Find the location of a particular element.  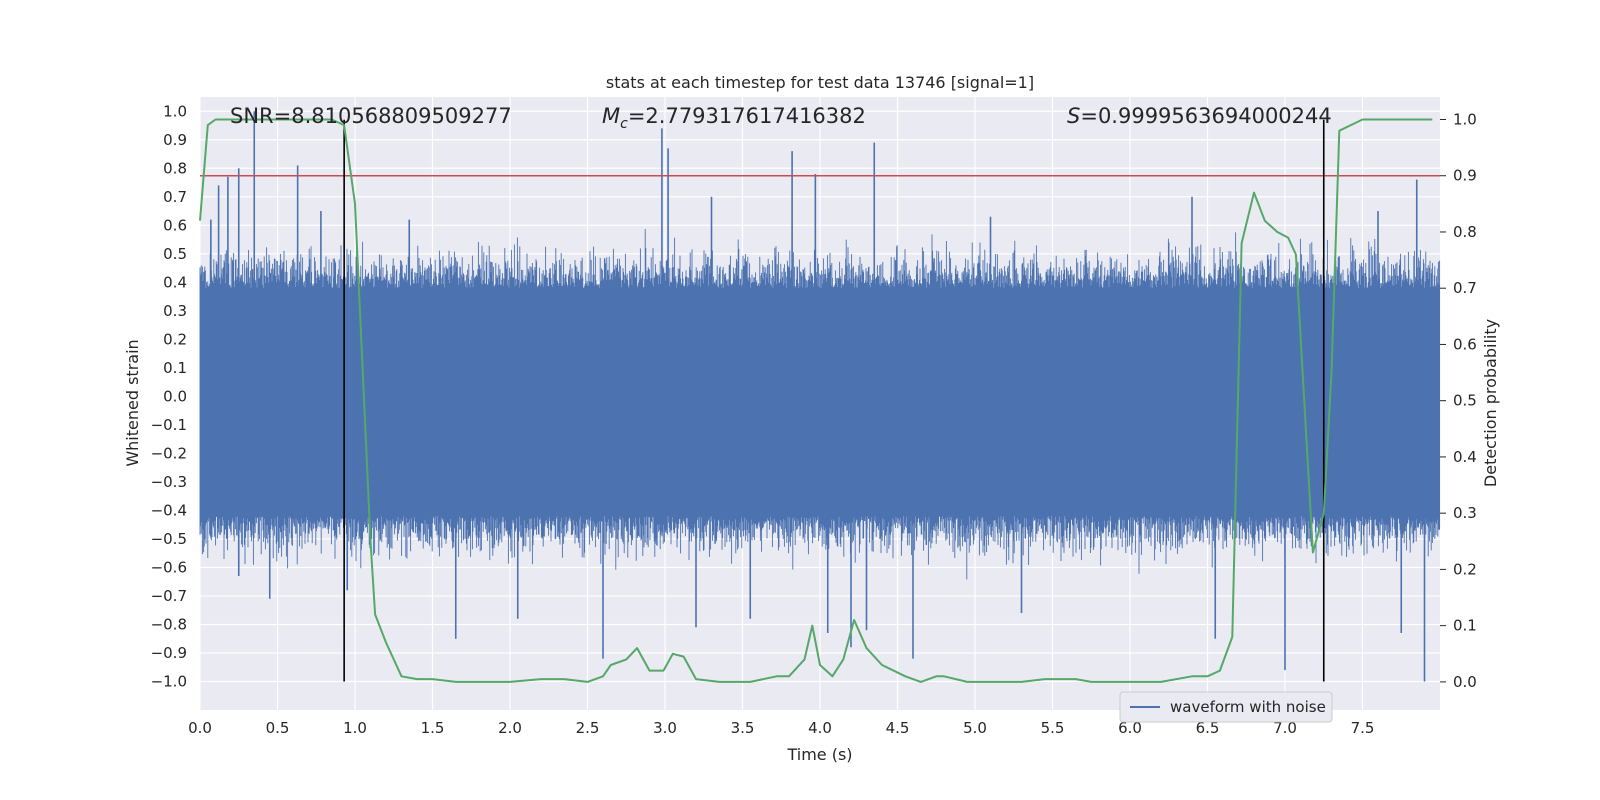

y-tick-label: 0.1 is located at coordinates (175, 368).